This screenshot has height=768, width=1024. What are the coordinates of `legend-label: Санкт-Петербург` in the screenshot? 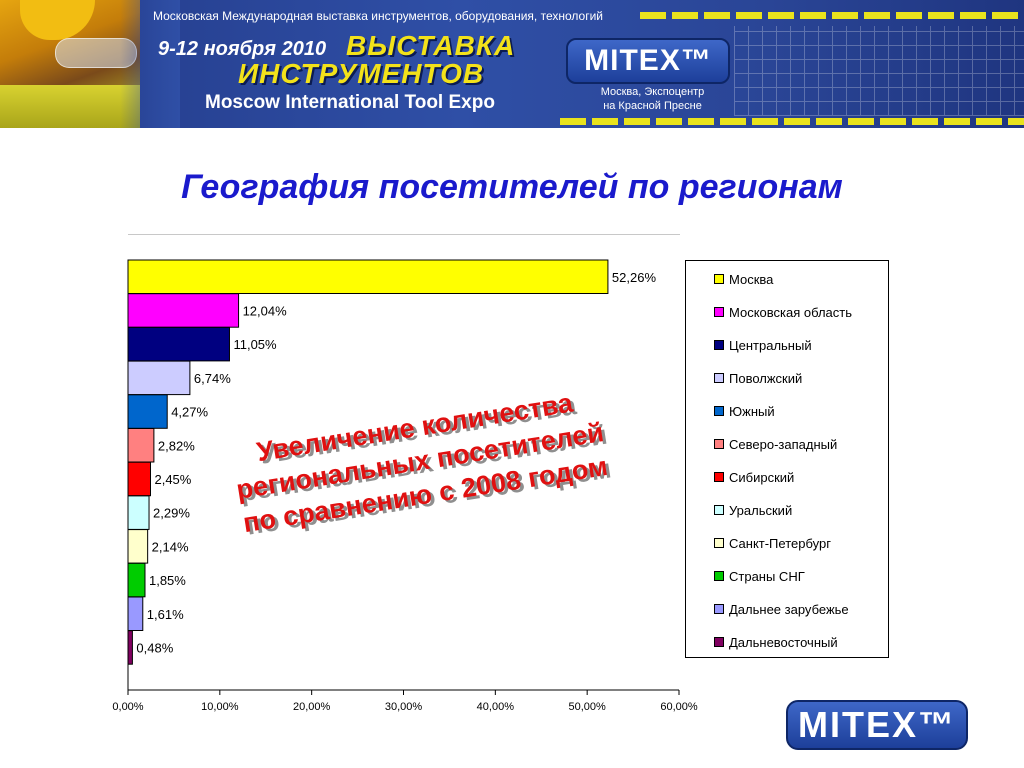 It's located at (780, 543).